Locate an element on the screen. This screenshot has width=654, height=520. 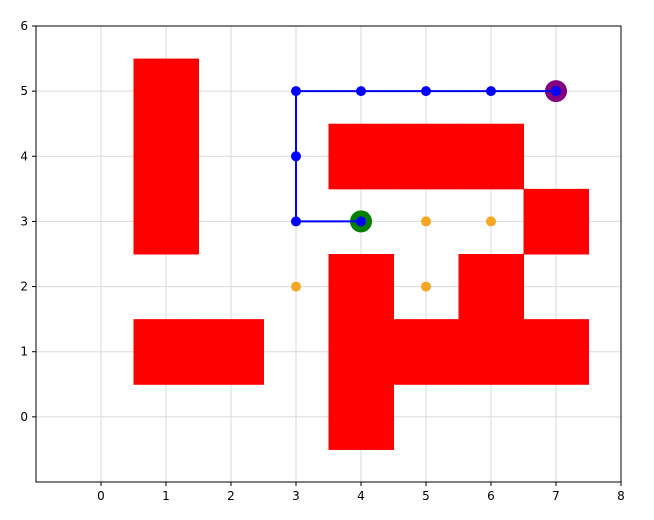
frontier-points is located at coordinates (393, 254).